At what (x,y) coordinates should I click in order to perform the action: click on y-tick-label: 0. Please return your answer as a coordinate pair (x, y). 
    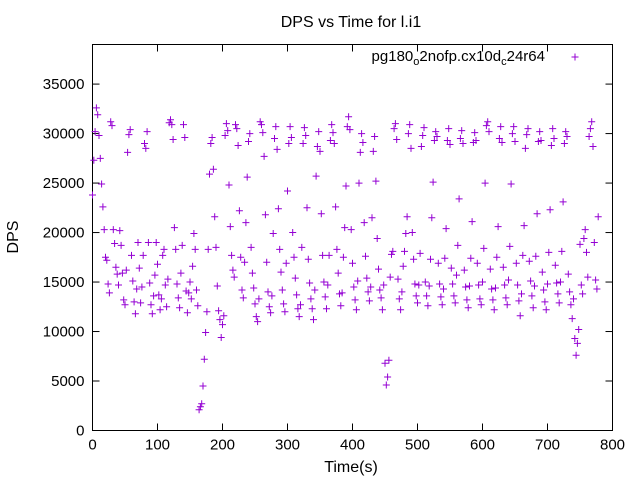
    Looking at the image, I should click on (80, 431).